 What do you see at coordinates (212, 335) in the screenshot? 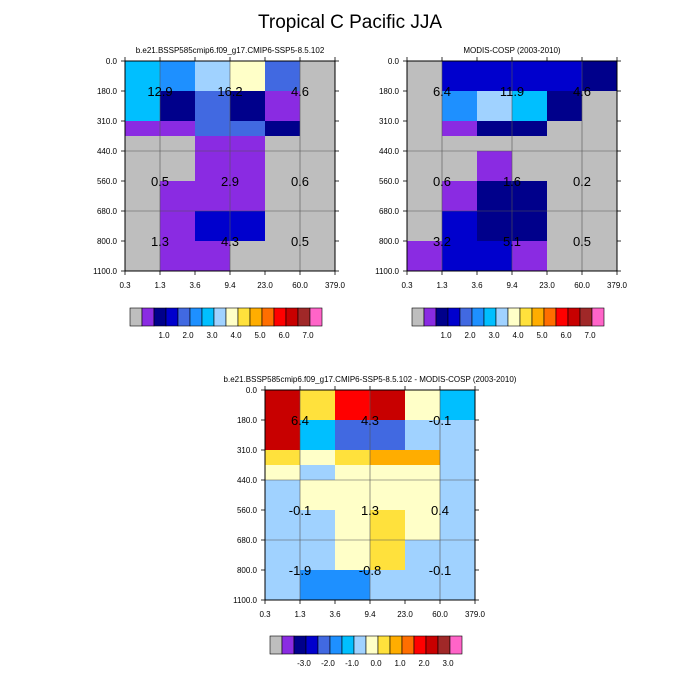
I see `colorbar-label: 3.0` at bounding box center [212, 335].